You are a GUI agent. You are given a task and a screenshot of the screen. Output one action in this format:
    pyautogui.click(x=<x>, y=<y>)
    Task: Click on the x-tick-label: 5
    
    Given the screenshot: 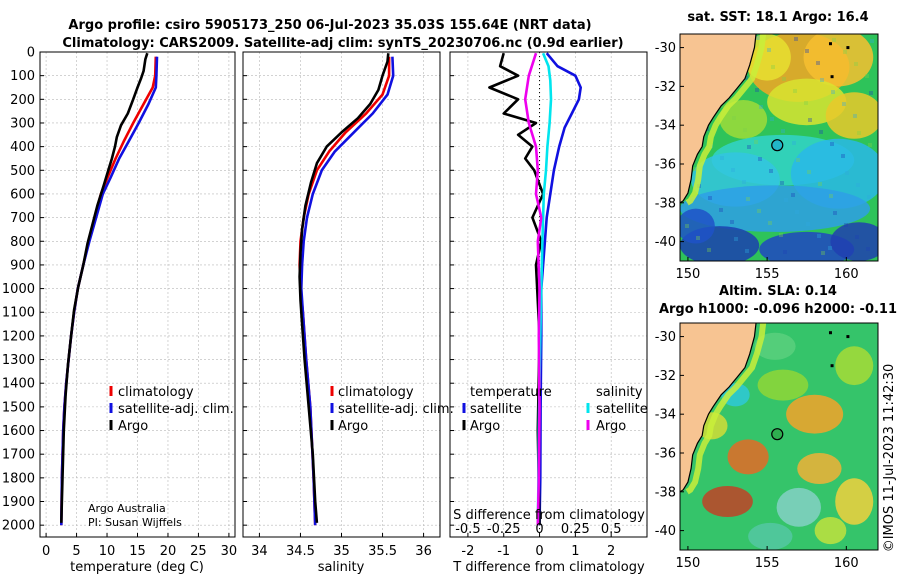 What is the action you would take?
    pyautogui.click(x=76, y=551)
    